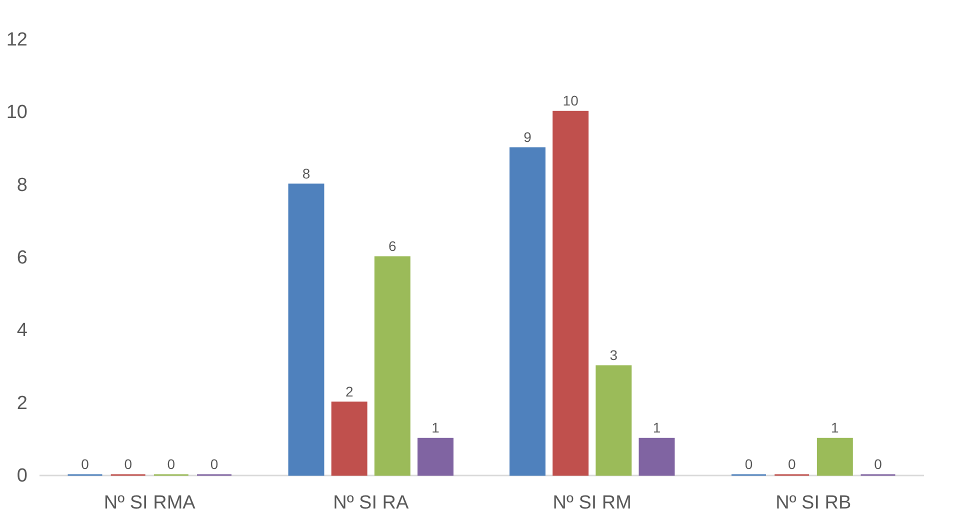  Describe the element at coordinates (371, 503) in the screenshot. I see `x-tick-label: Nº SI RA` at that location.